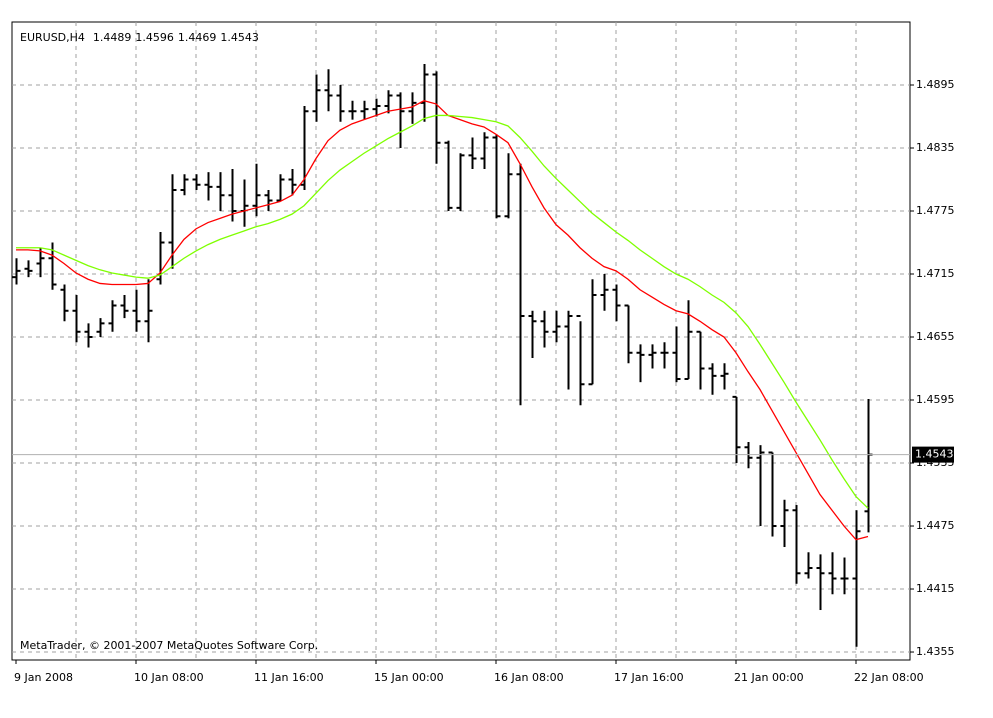 The image size is (993, 718). What do you see at coordinates (43, 677) in the screenshot?
I see `x-tick-label: 9 Jan 2008` at bounding box center [43, 677].